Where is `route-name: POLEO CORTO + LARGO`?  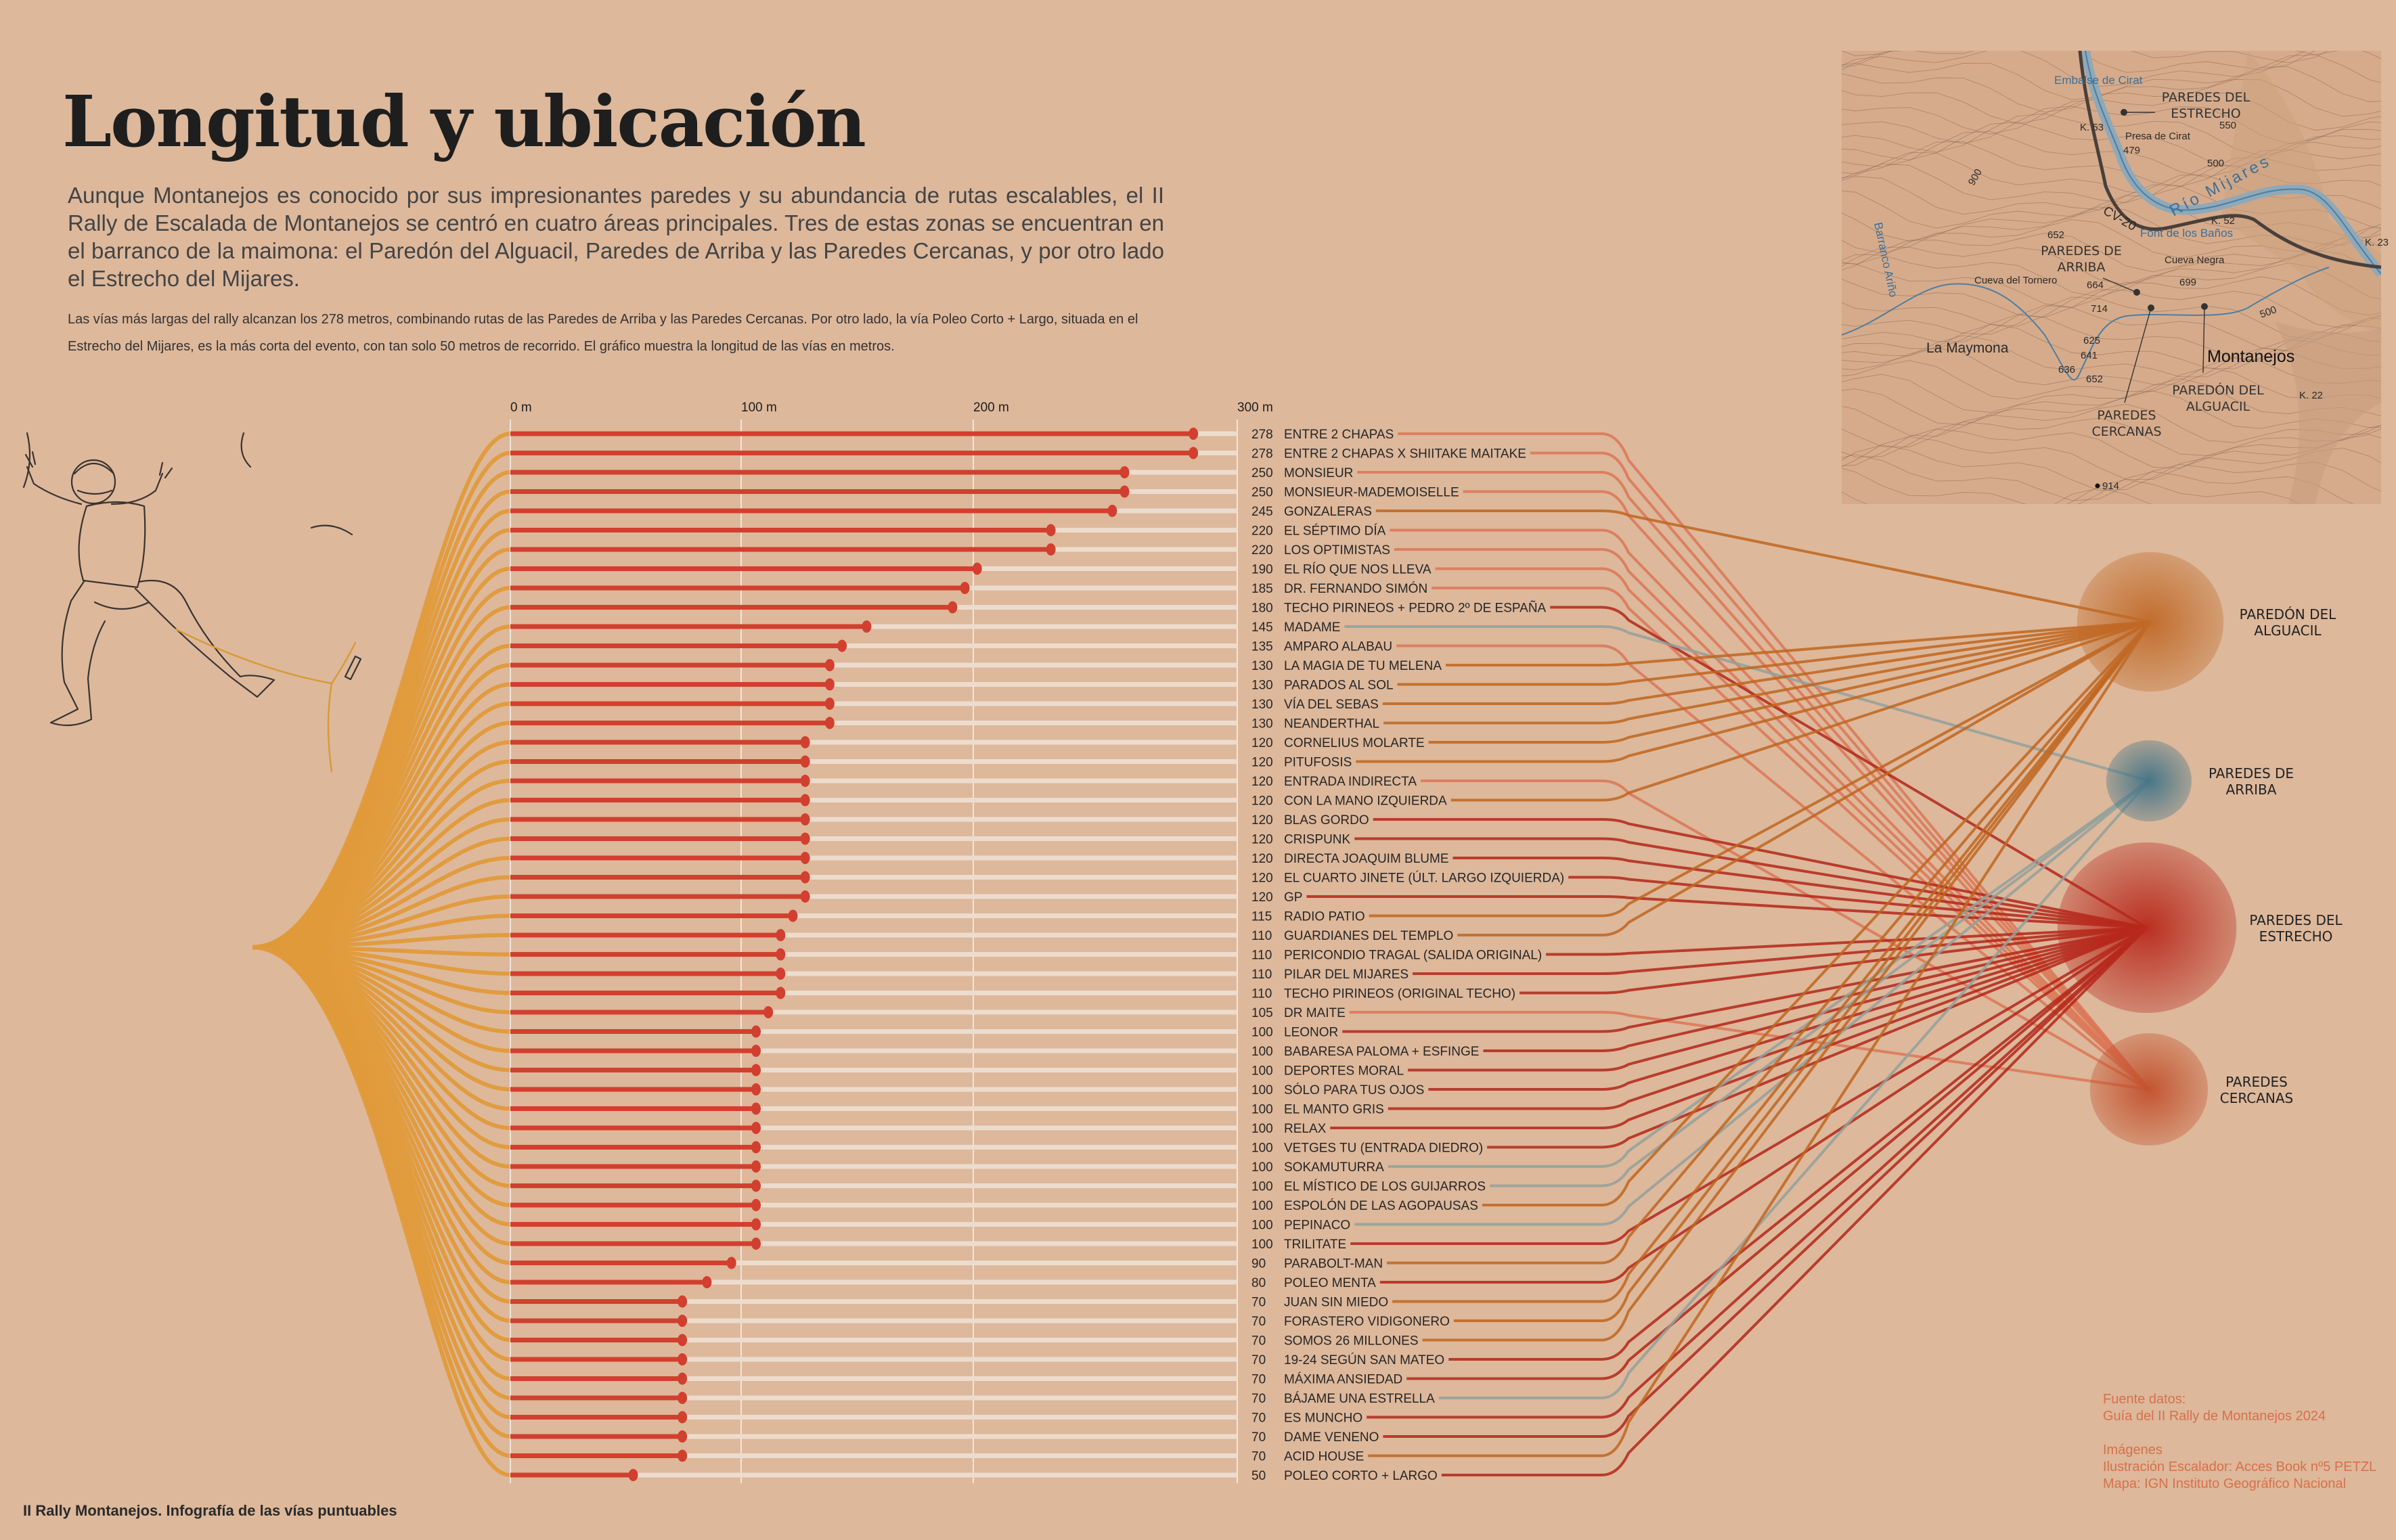 route-name: POLEO CORTO + LARGO is located at coordinates (1361, 1476).